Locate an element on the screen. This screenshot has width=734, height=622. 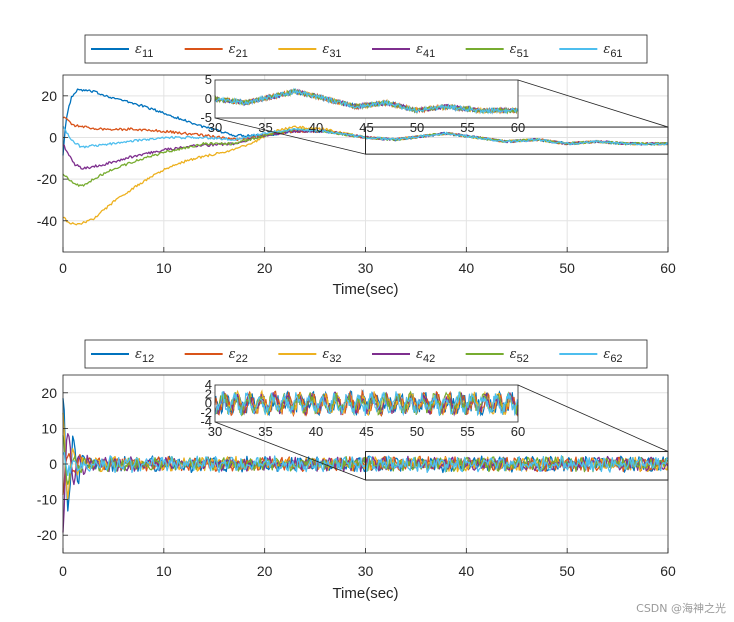
legend-label: ε51 is located at coordinates (519, 51).